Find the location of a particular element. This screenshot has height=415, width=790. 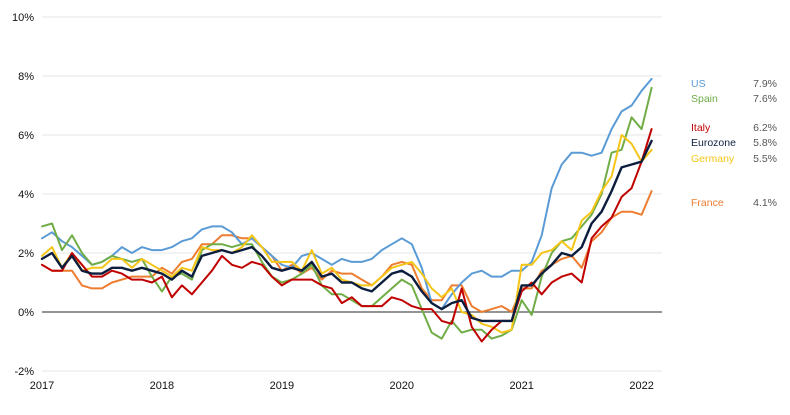

y-tick-label: 0% is located at coordinates (26, 313).